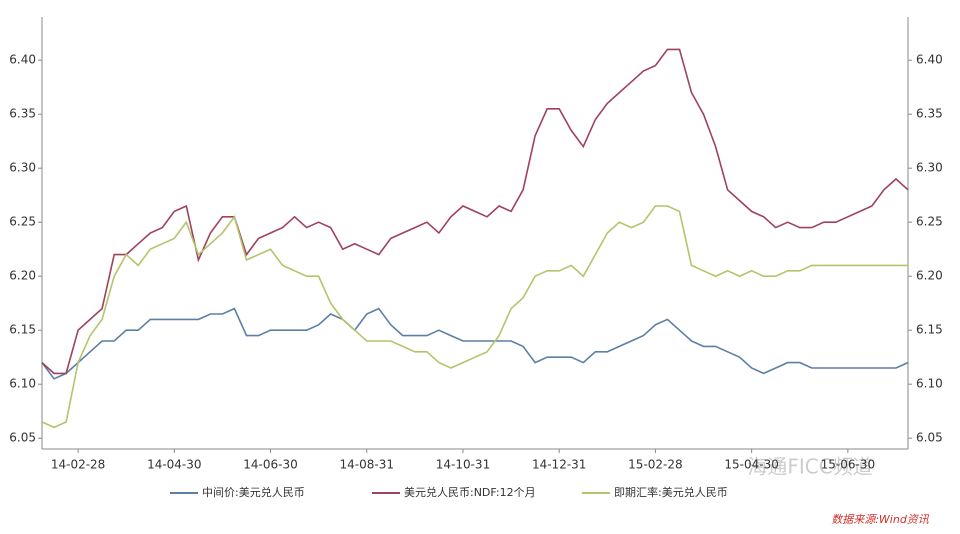 The image size is (960, 534). I want to click on y2-tick-label: 6.30, so click(929, 168).